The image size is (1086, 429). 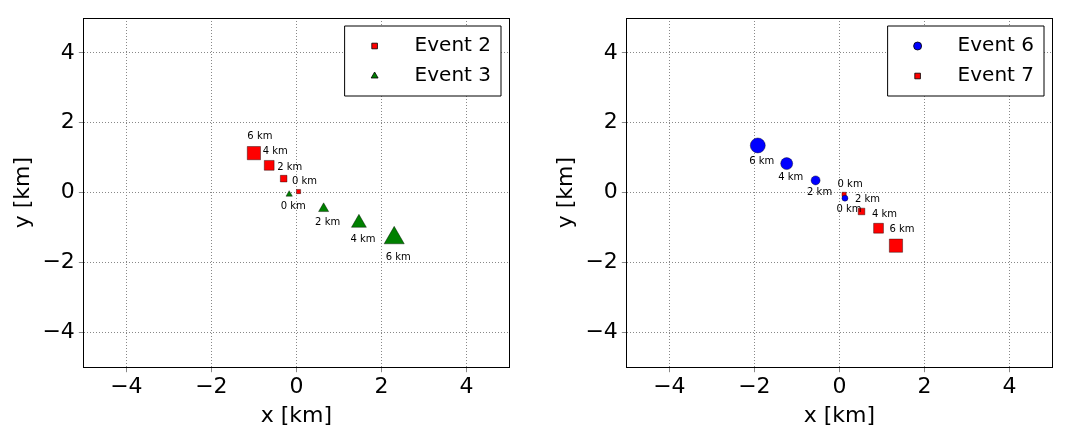 What do you see at coordinates (996, 74) in the screenshot?
I see `legend-label: Event 7` at bounding box center [996, 74].